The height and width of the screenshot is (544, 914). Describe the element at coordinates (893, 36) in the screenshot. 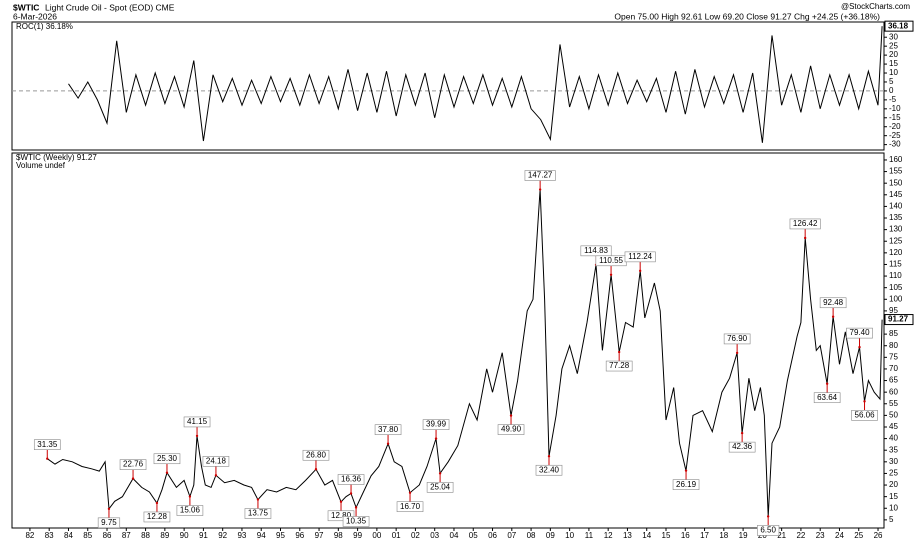

I see `y-tick-label: 30` at that location.